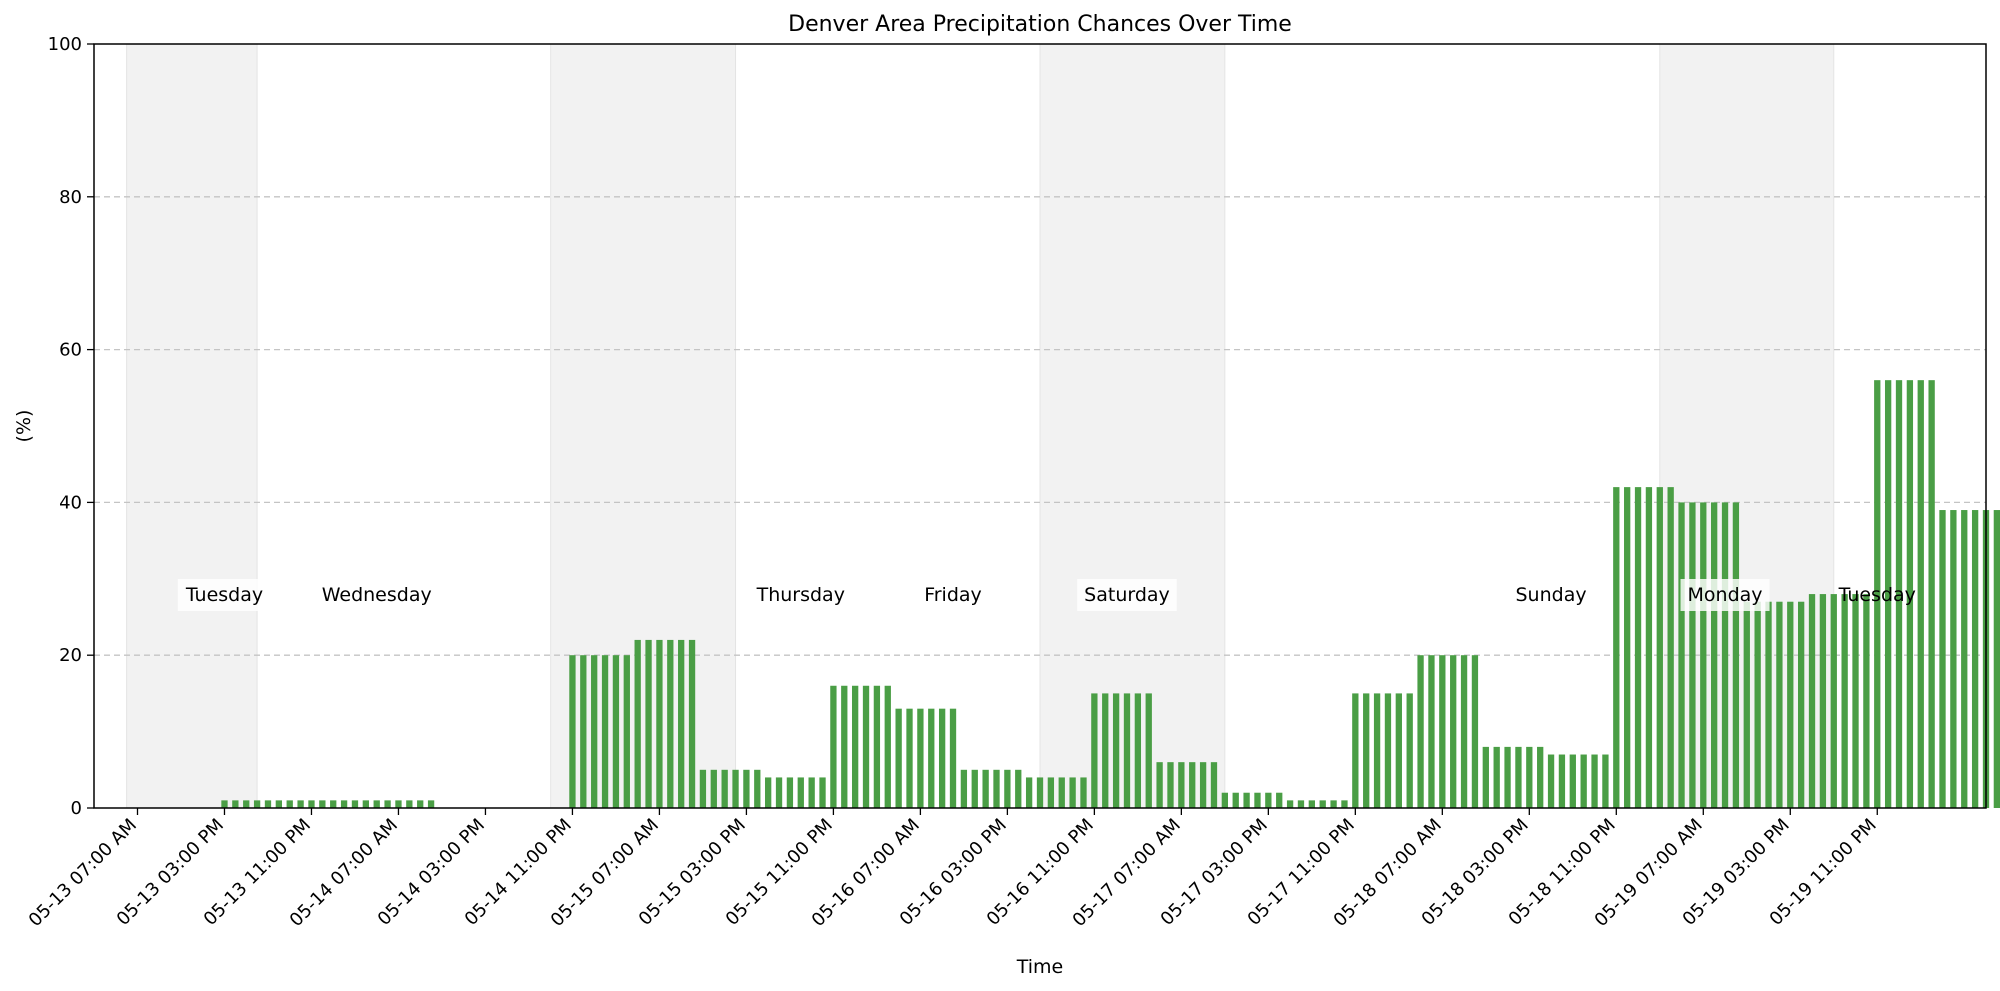  I want to click on day-label: Friday, so click(953, 595).